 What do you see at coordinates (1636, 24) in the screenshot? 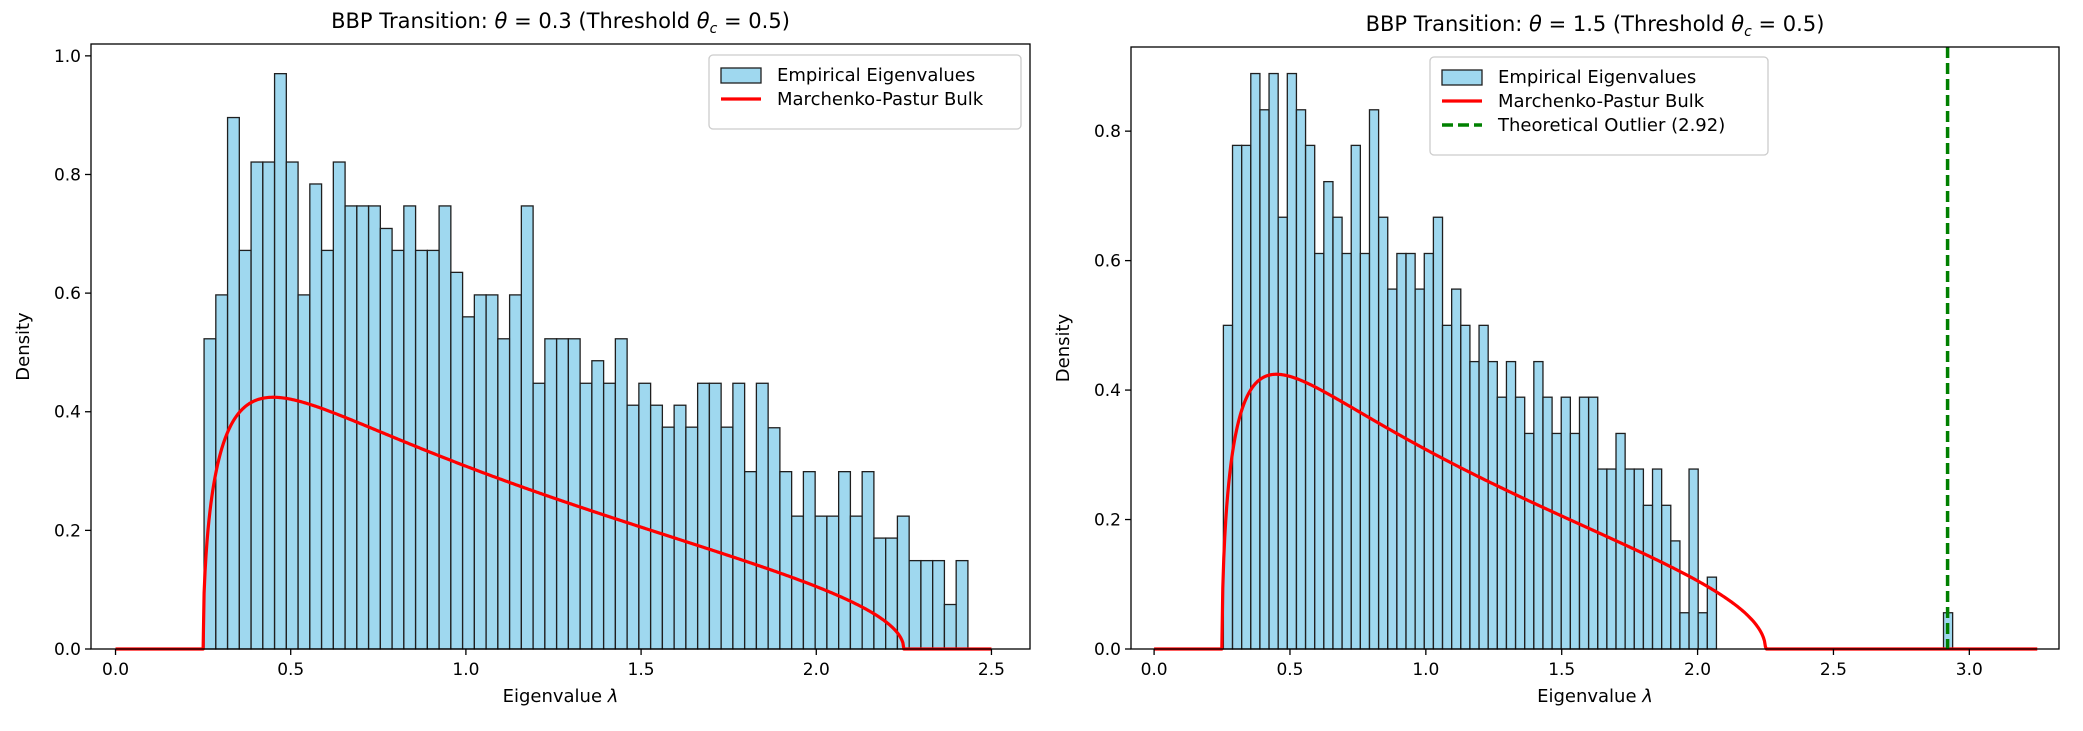
I see `chart-title-part: = 1.5 (Threshold` at bounding box center [1636, 24].